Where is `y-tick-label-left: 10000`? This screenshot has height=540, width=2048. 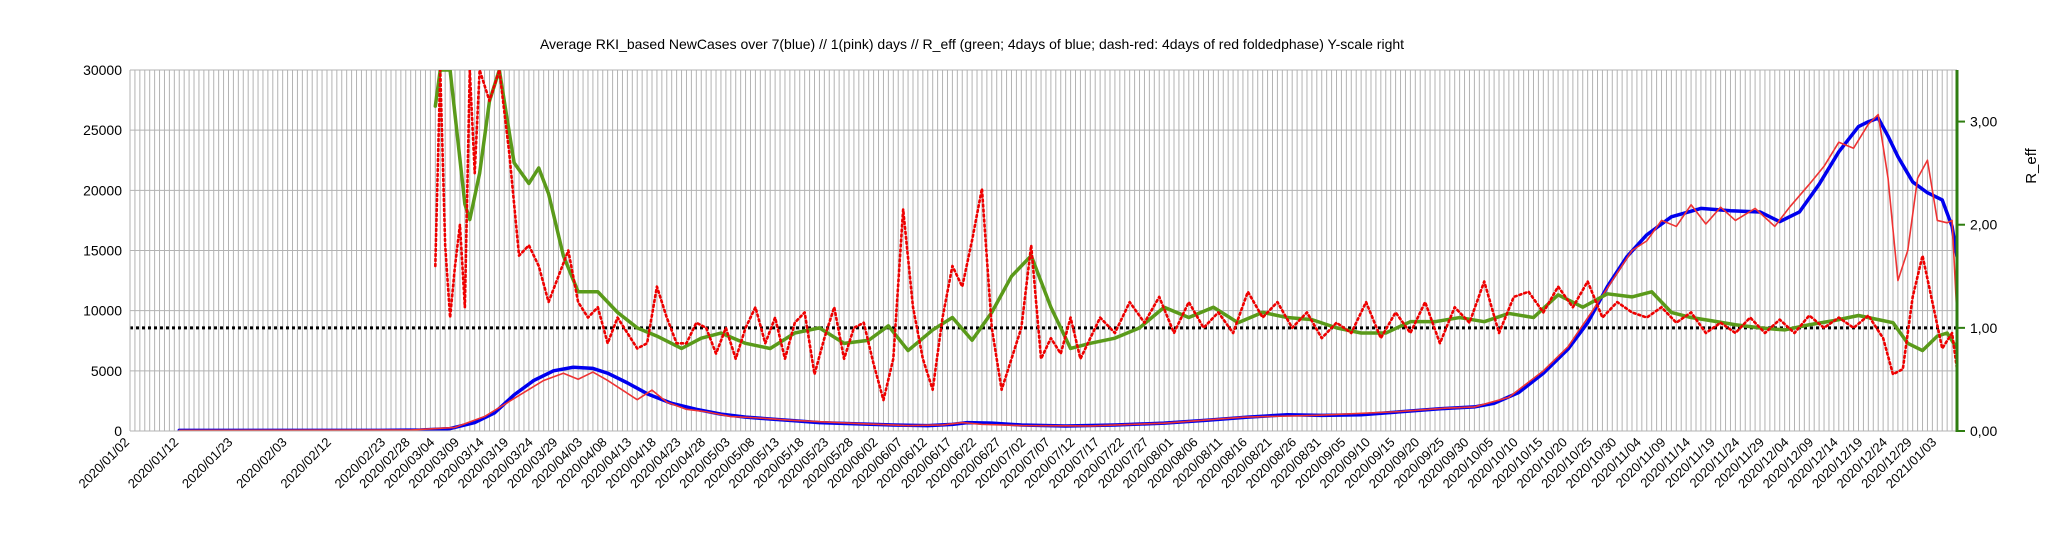 y-tick-label-left: 10000 is located at coordinates (102, 311).